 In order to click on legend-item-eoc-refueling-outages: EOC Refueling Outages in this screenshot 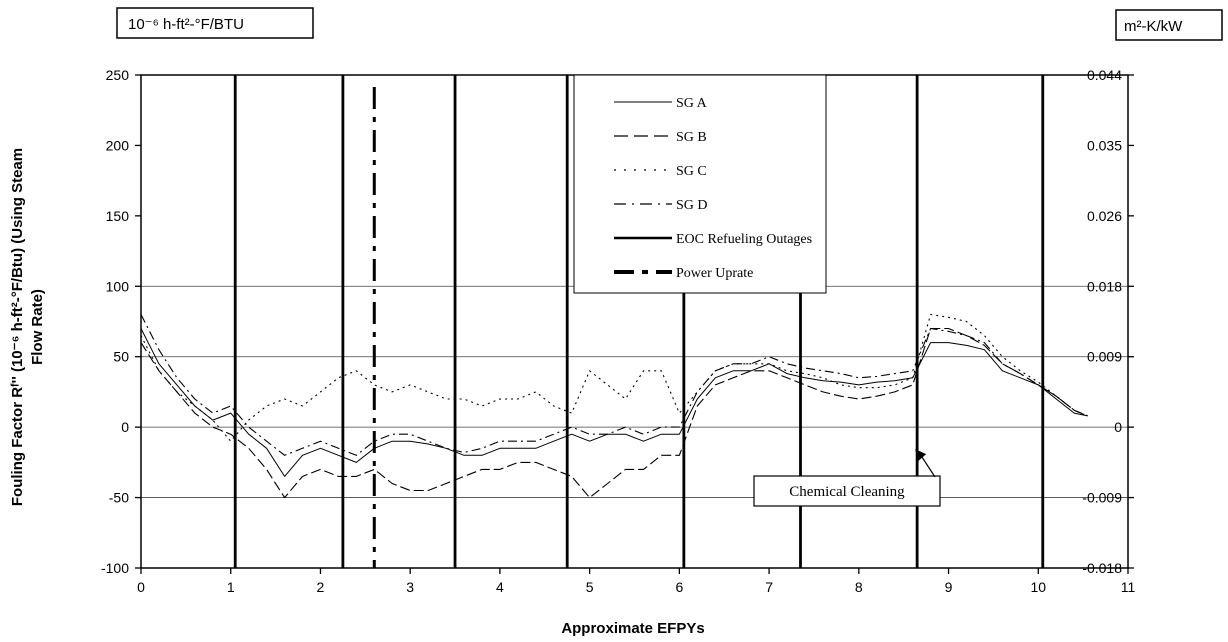, I will do `click(713, 239)`.